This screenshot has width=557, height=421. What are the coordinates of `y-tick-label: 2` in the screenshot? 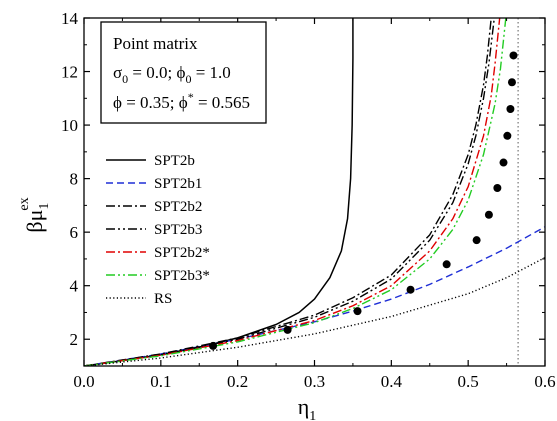 It's located at (74, 339).